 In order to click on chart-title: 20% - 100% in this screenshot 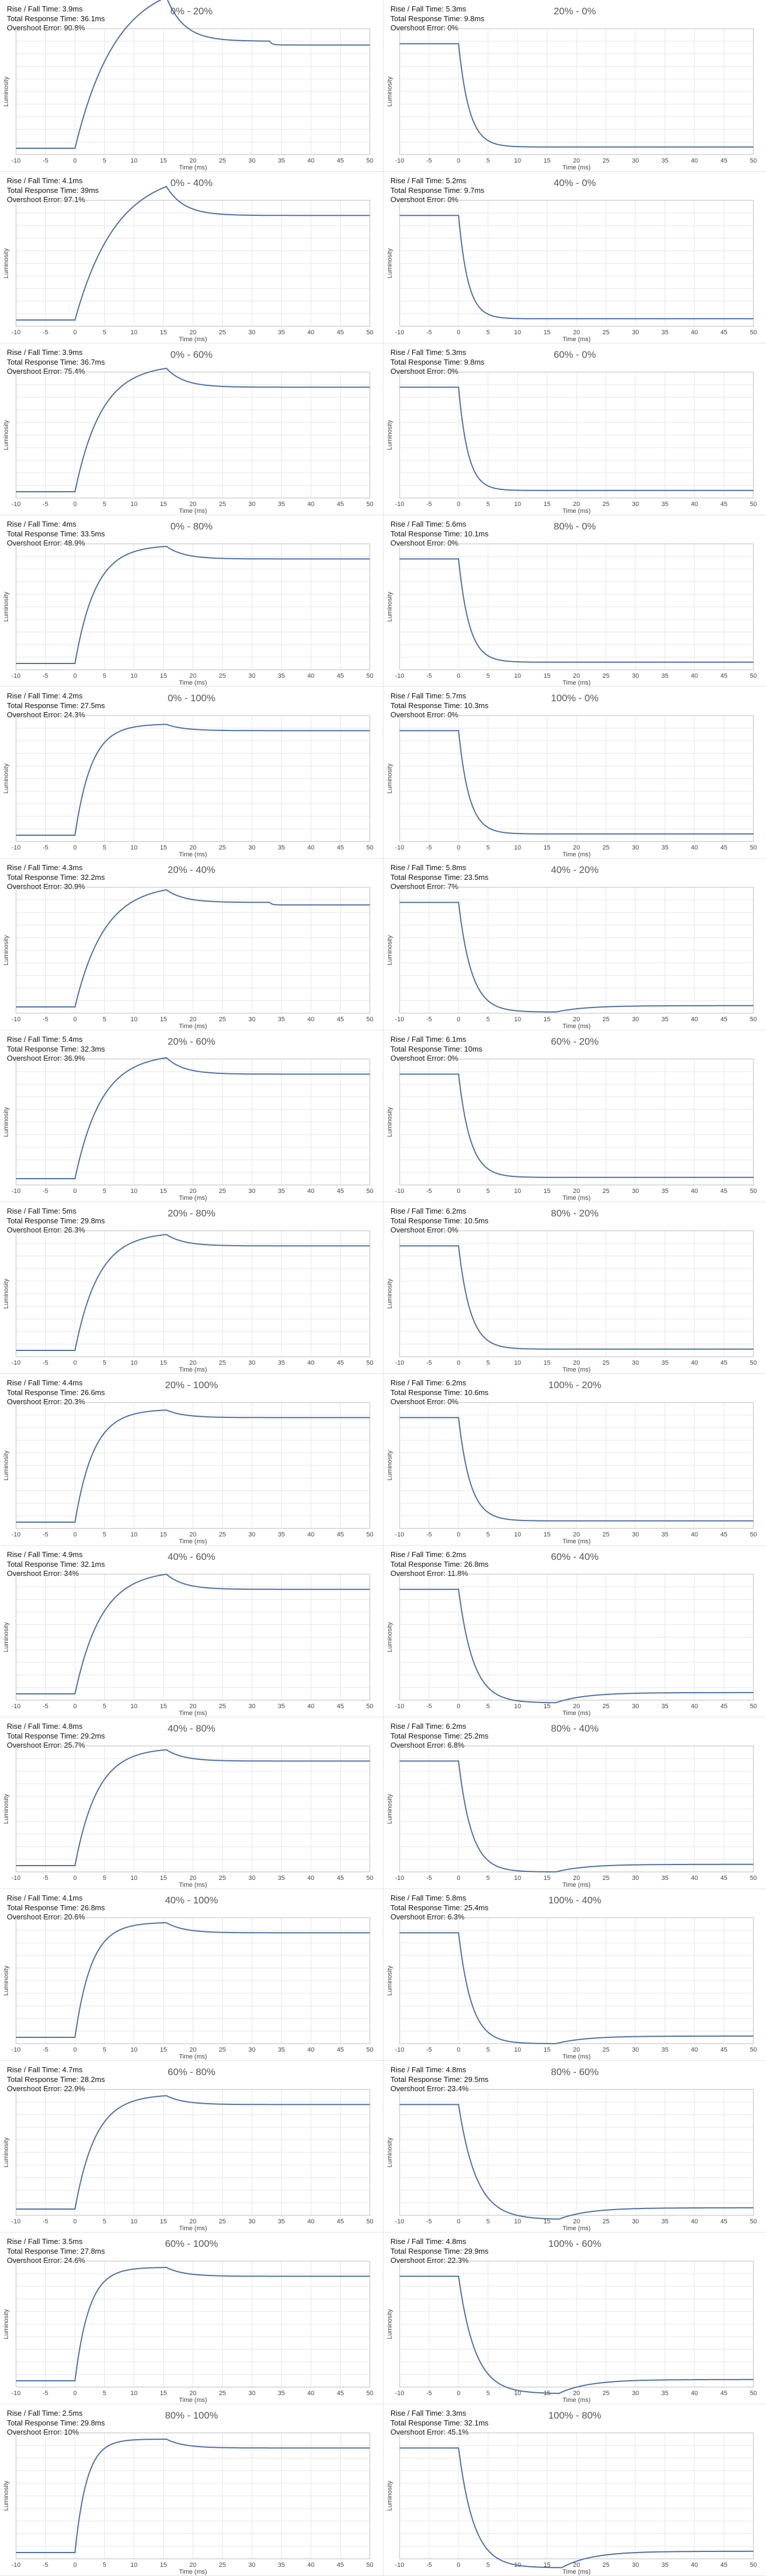, I will do `click(191, 1385)`.